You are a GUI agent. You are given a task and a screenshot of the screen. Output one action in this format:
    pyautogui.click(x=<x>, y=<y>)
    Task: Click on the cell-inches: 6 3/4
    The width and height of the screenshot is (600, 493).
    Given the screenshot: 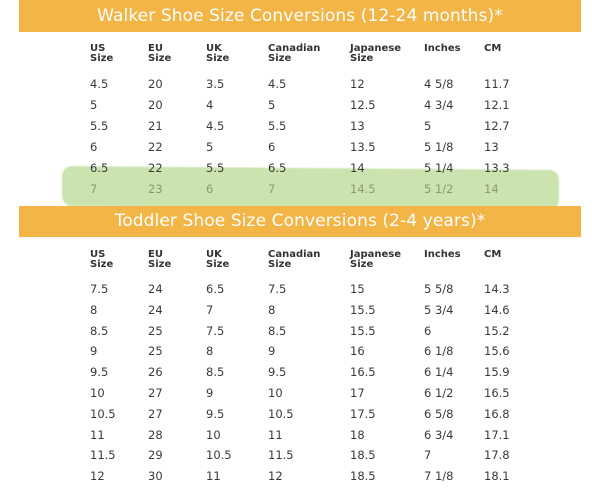 What is the action you would take?
    pyautogui.click(x=439, y=434)
    